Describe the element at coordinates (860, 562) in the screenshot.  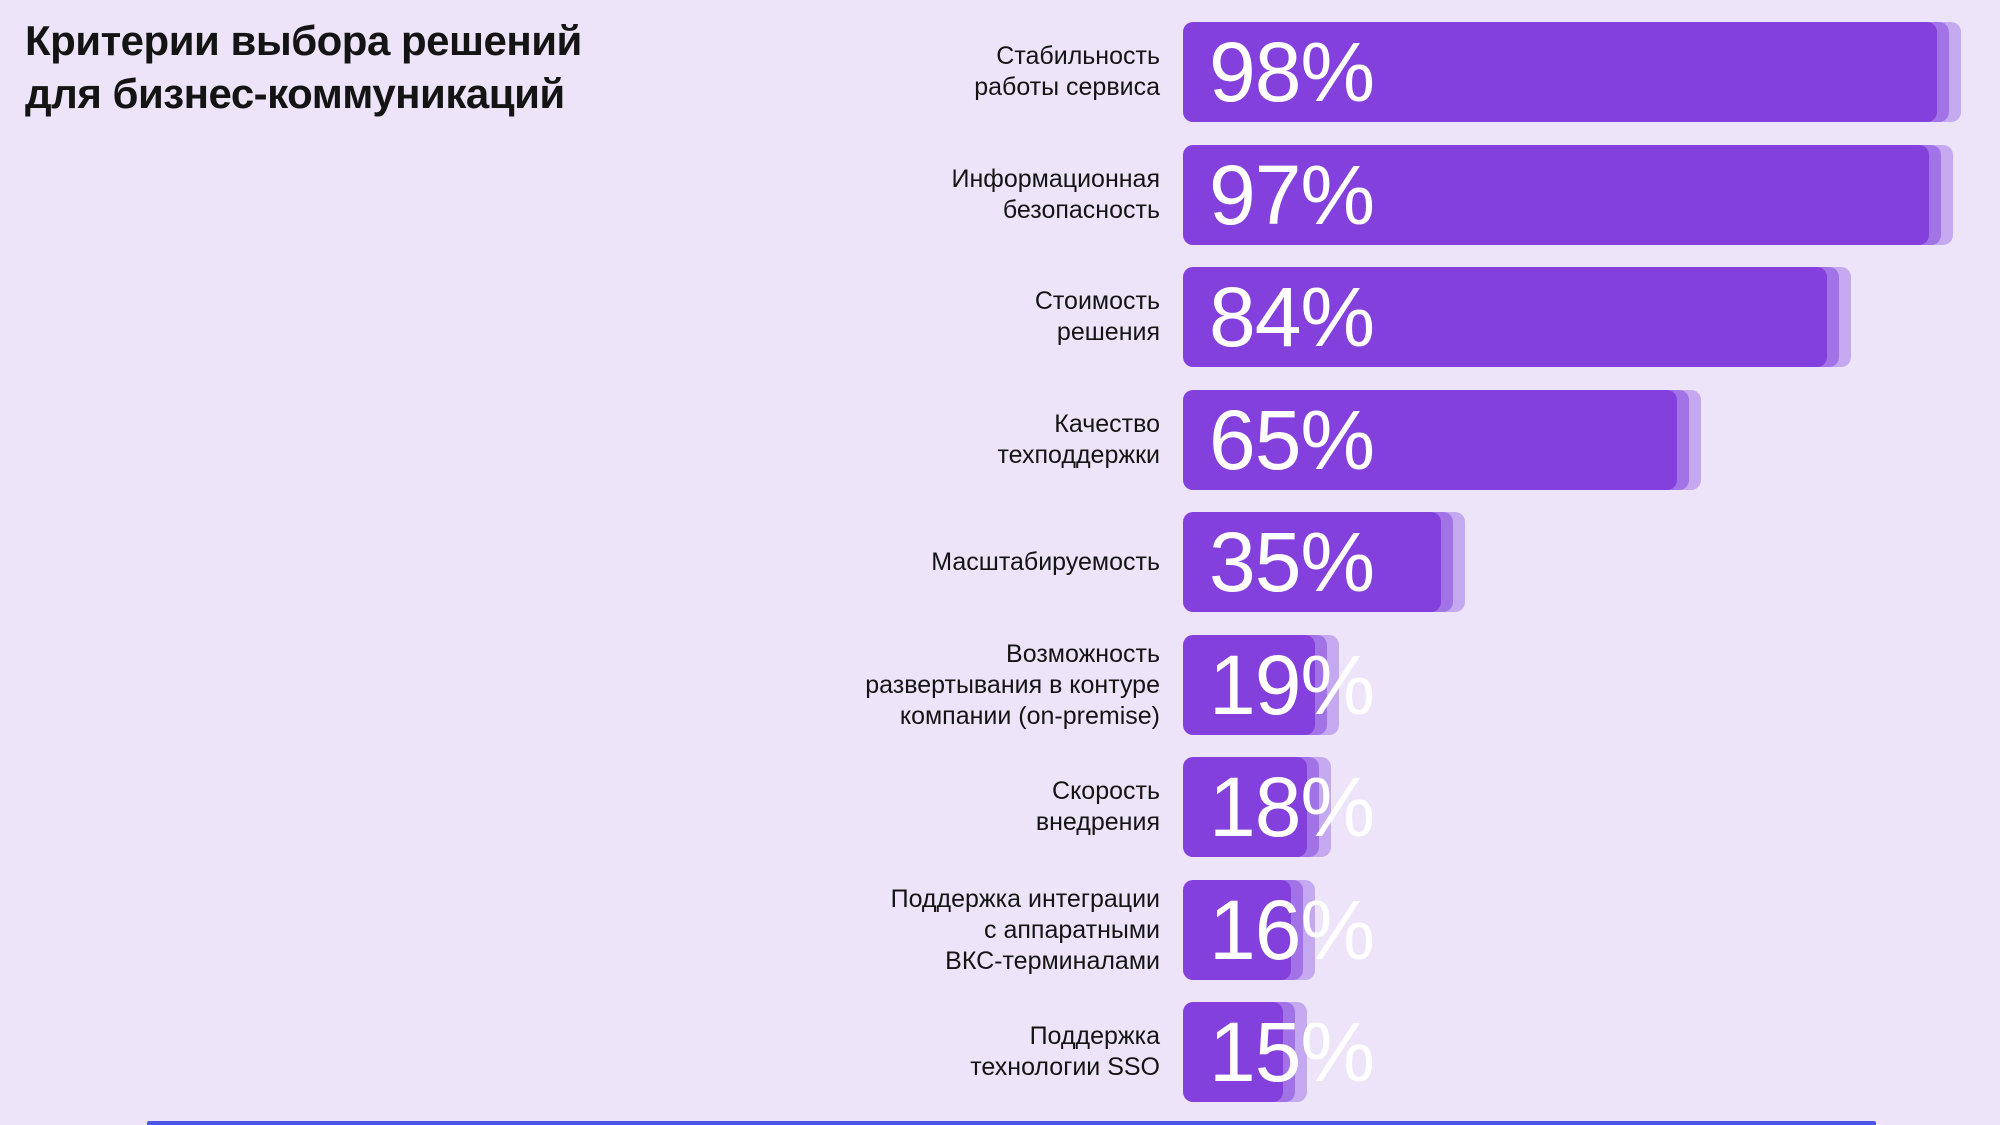
I see `bar-label: Масштабируемость` at that location.